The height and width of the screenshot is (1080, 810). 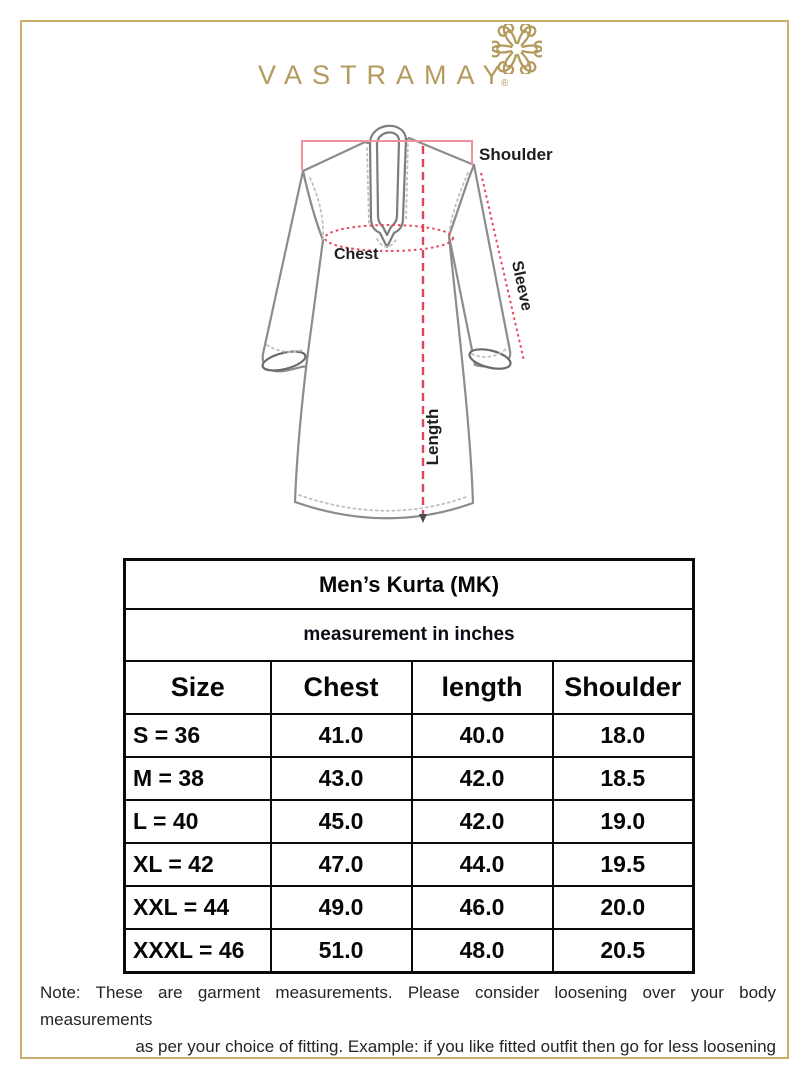 What do you see at coordinates (341, 864) in the screenshot?
I see `chest-cell: 47.0` at bounding box center [341, 864].